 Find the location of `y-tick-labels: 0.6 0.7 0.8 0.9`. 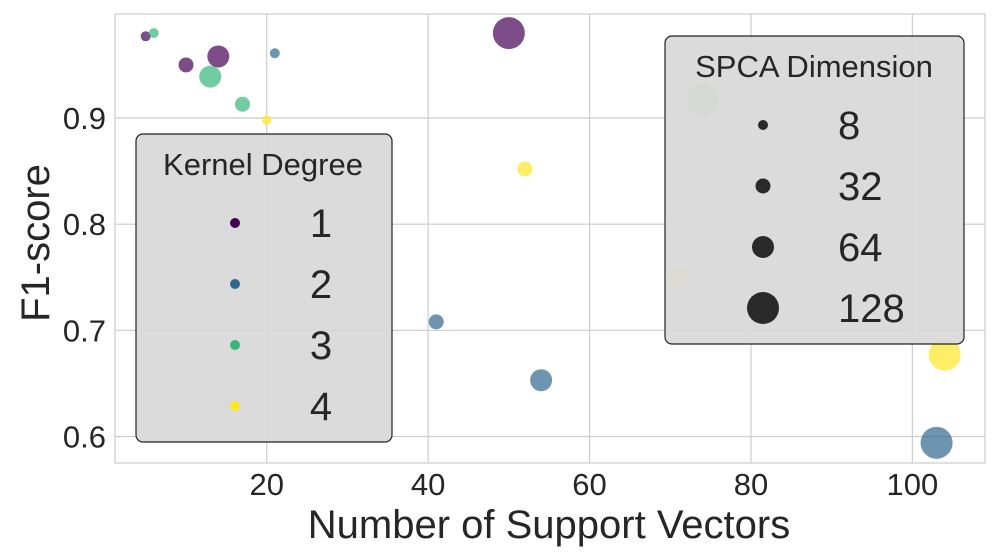

y-tick-labels: 0.6 0.7 0.8 0.9 is located at coordinates (84, 277).